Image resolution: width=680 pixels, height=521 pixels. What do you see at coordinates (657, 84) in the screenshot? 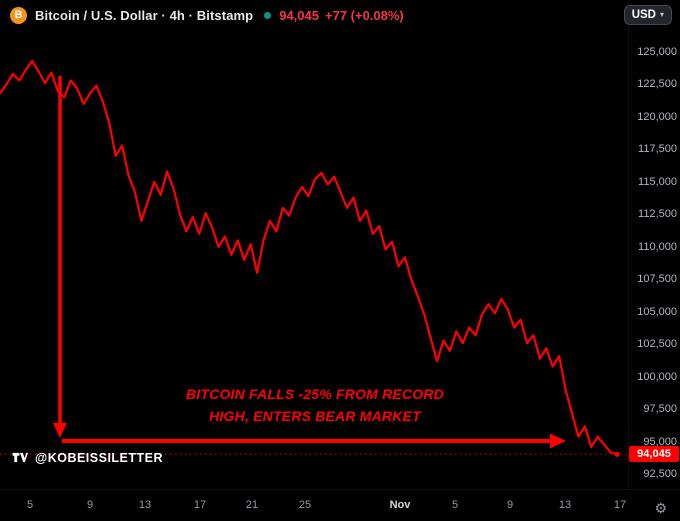
I see `price-tick-label: 122,500` at bounding box center [657, 84].